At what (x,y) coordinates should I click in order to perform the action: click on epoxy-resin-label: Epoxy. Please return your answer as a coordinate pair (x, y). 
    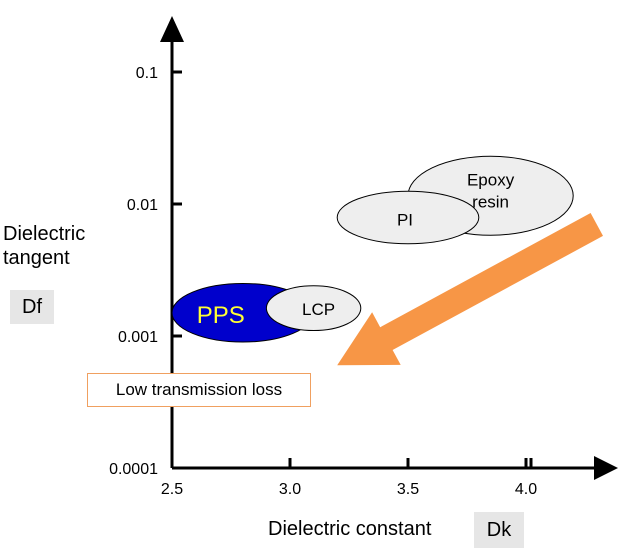
    Looking at the image, I should click on (491, 180).